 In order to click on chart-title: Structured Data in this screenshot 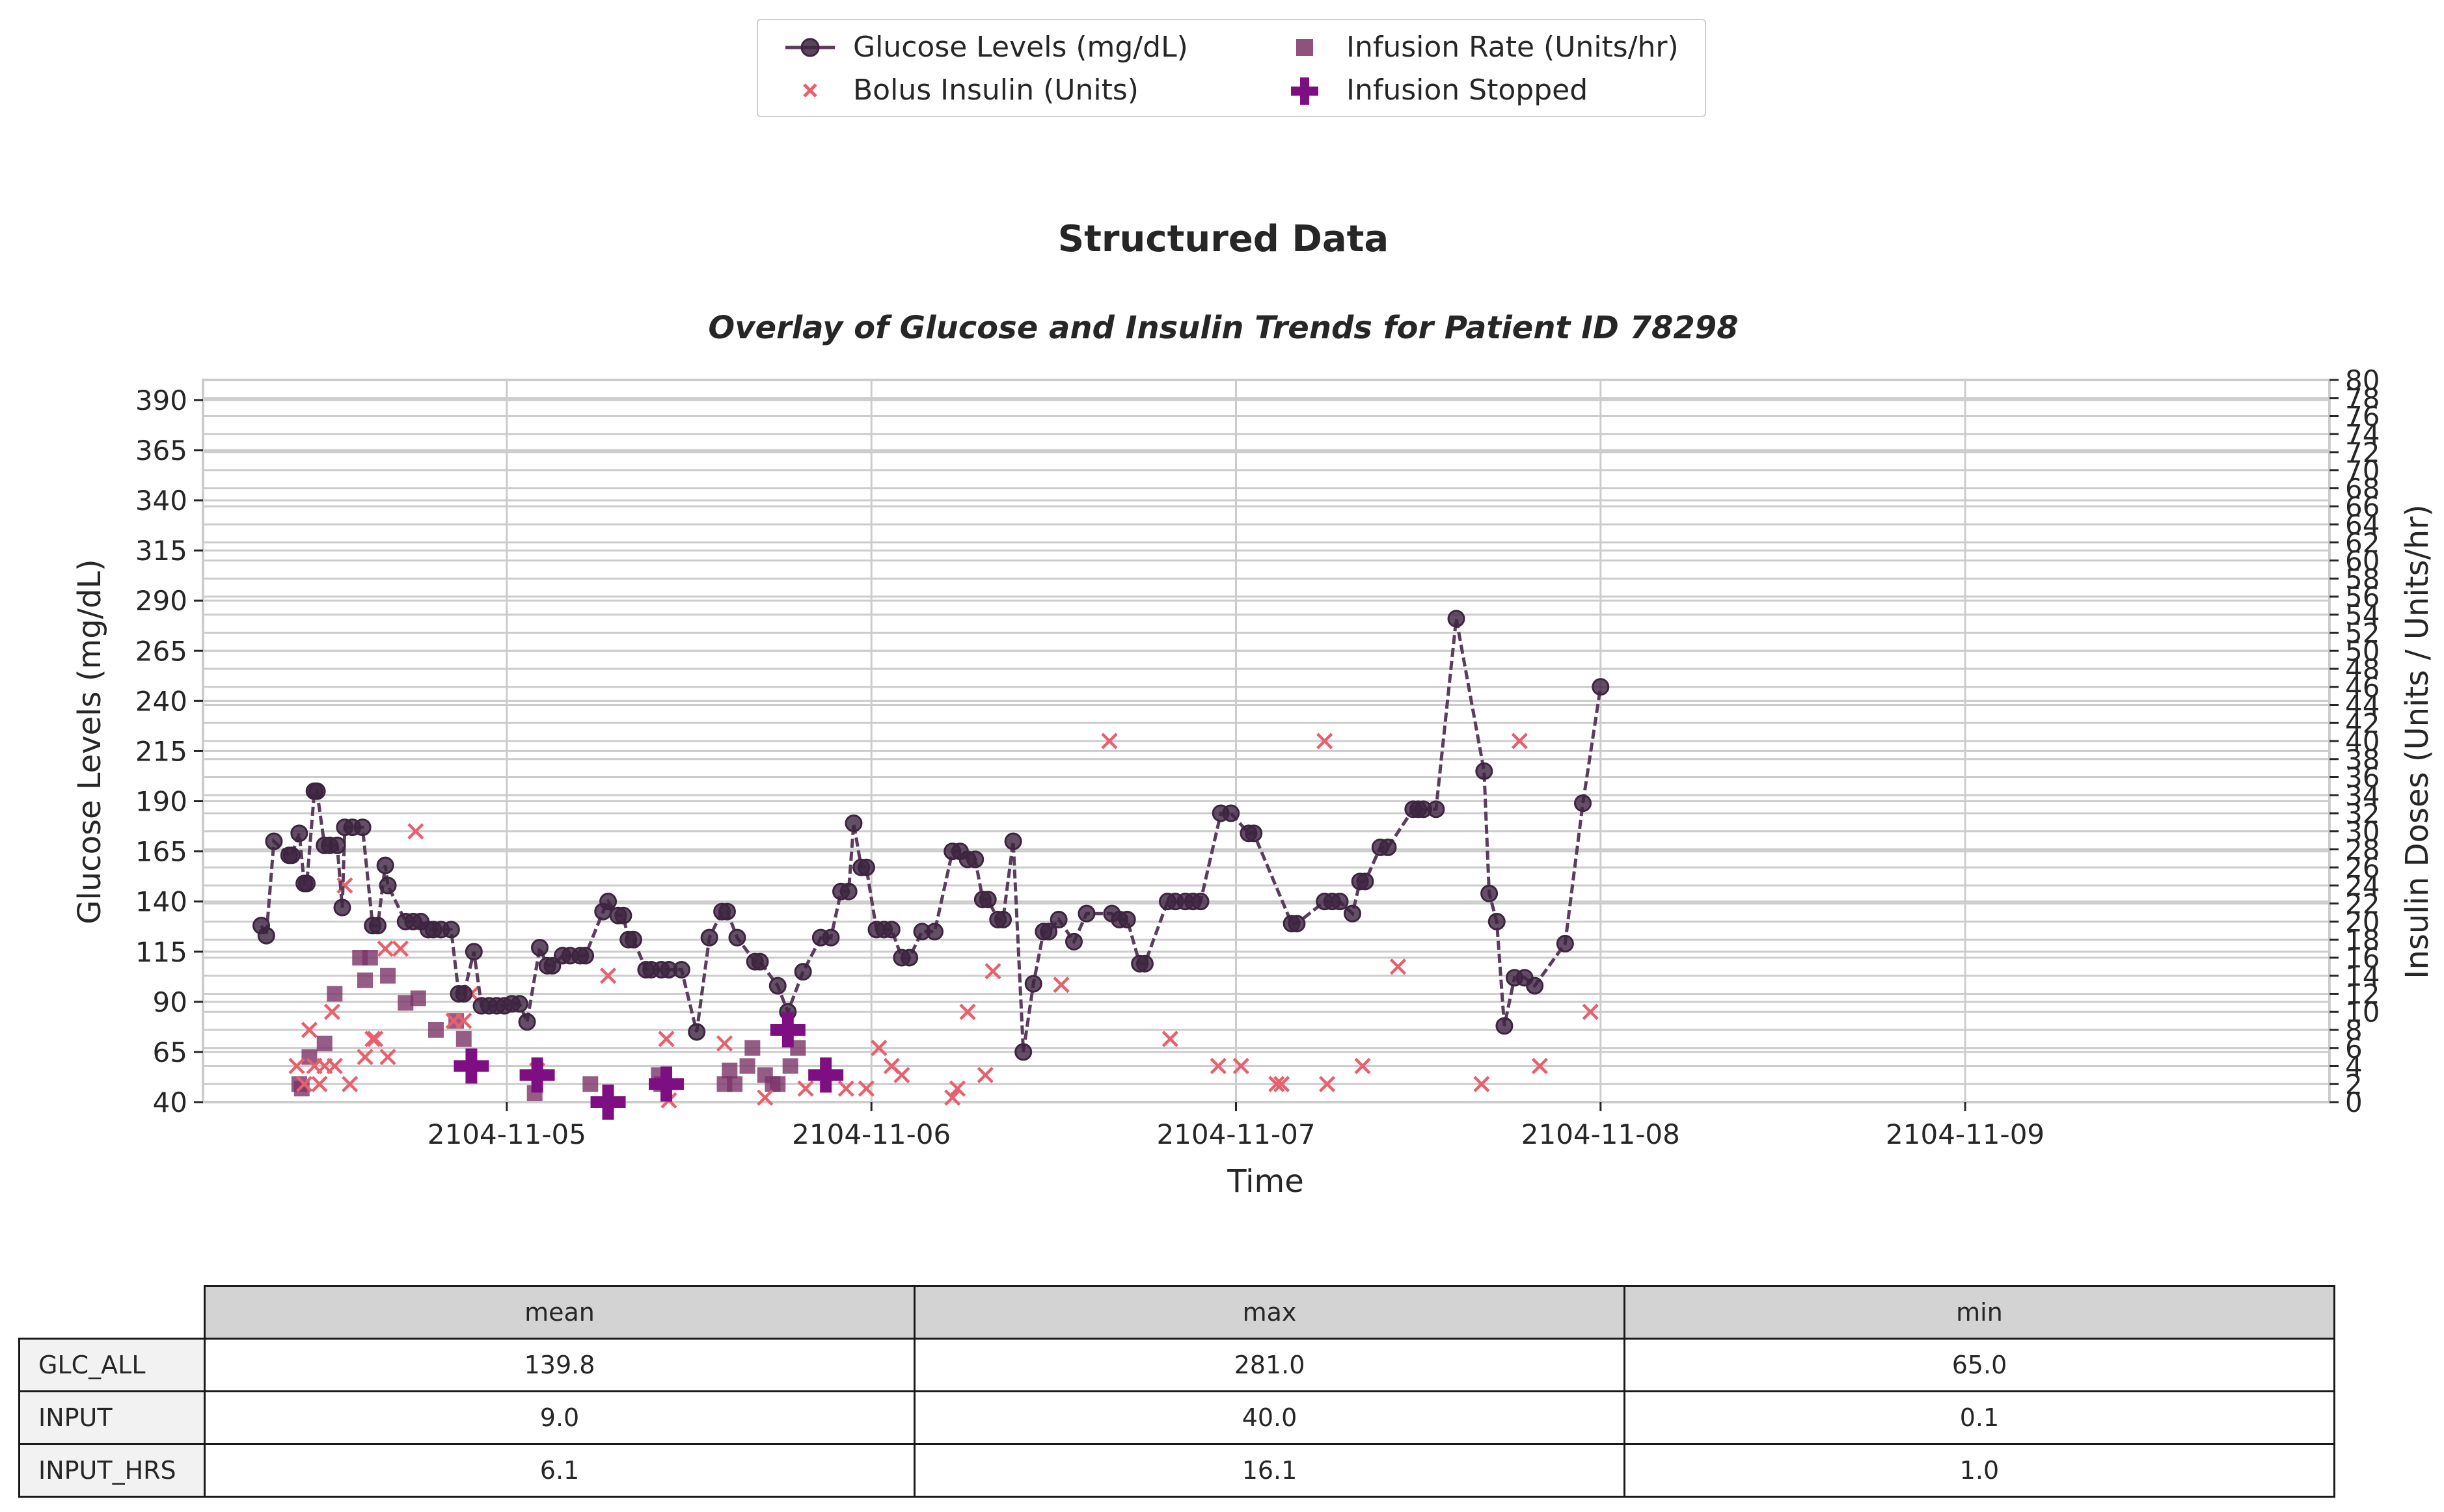, I will do `click(1223, 239)`.